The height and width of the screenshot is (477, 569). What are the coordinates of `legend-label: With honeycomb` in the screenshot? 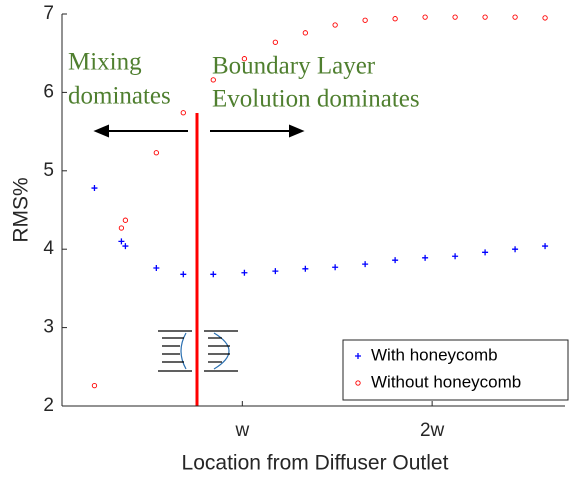 It's located at (434, 354).